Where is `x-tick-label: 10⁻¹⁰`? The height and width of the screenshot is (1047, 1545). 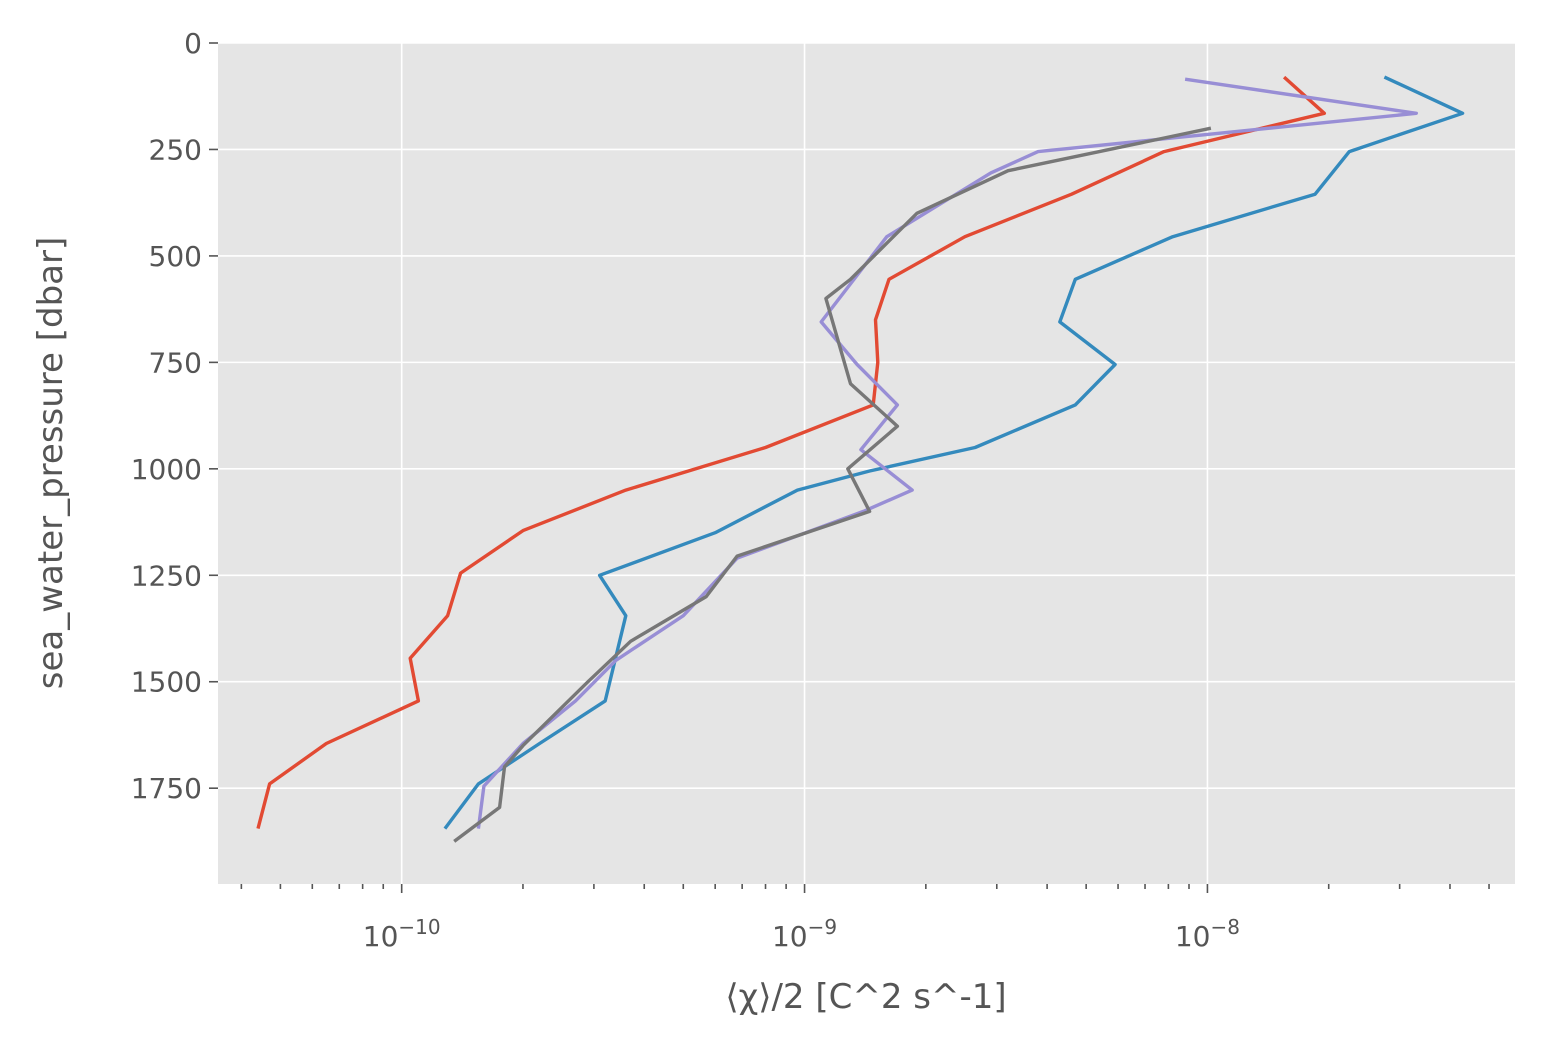 x-tick-label: 10⁻¹⁰ is located at coordinates (402, 934).